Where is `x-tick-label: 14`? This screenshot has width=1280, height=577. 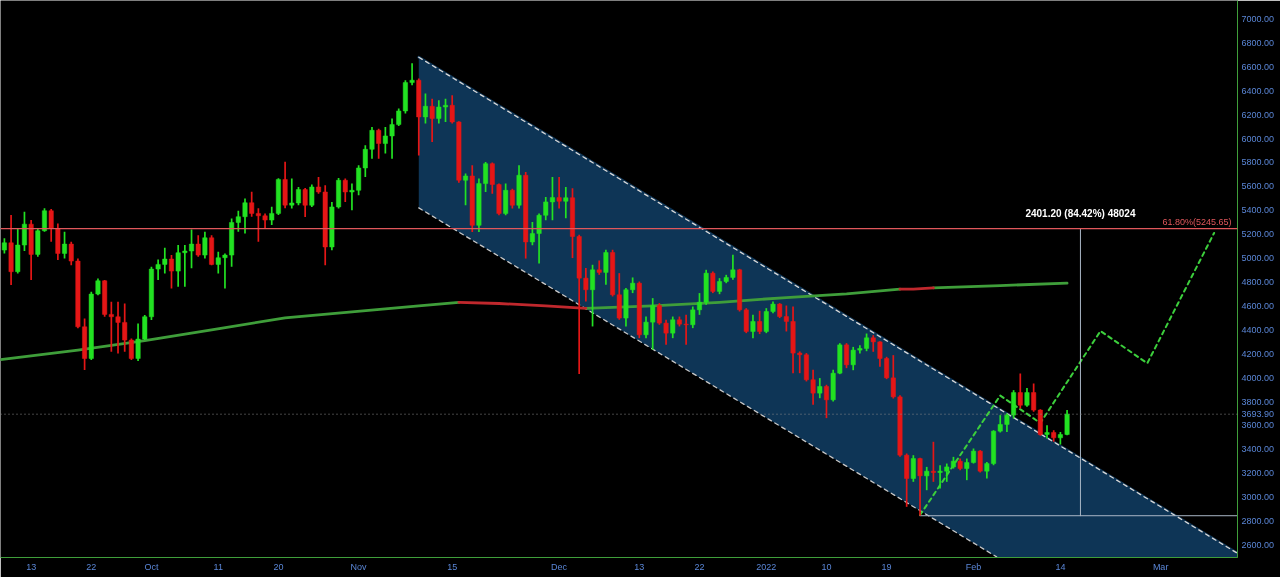 x-tick-label: 14 is located at coordinates (1060, 566).